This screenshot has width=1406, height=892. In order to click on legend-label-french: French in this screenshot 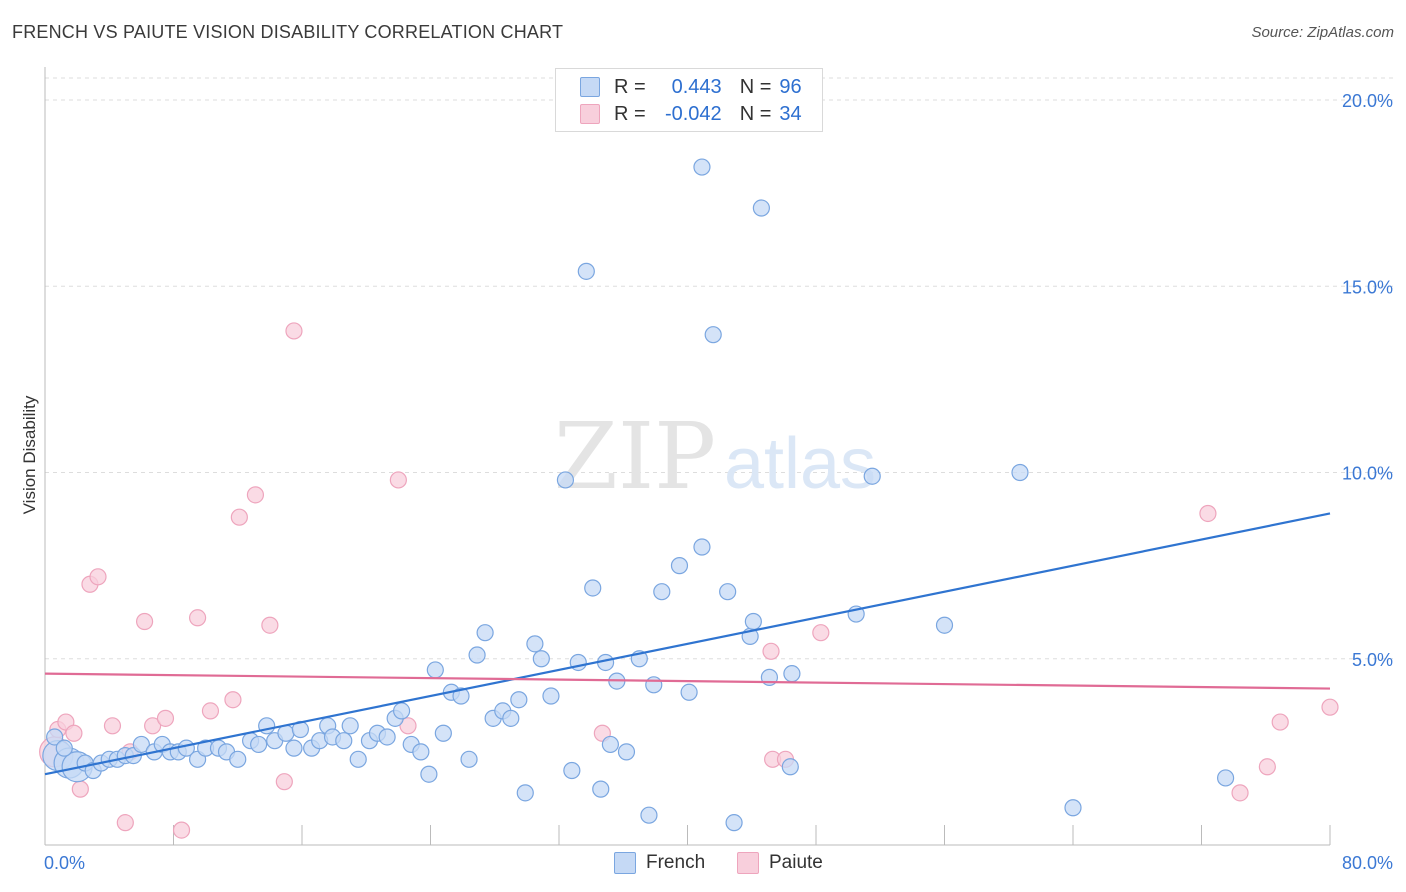, I will do `click(676, 862)`.